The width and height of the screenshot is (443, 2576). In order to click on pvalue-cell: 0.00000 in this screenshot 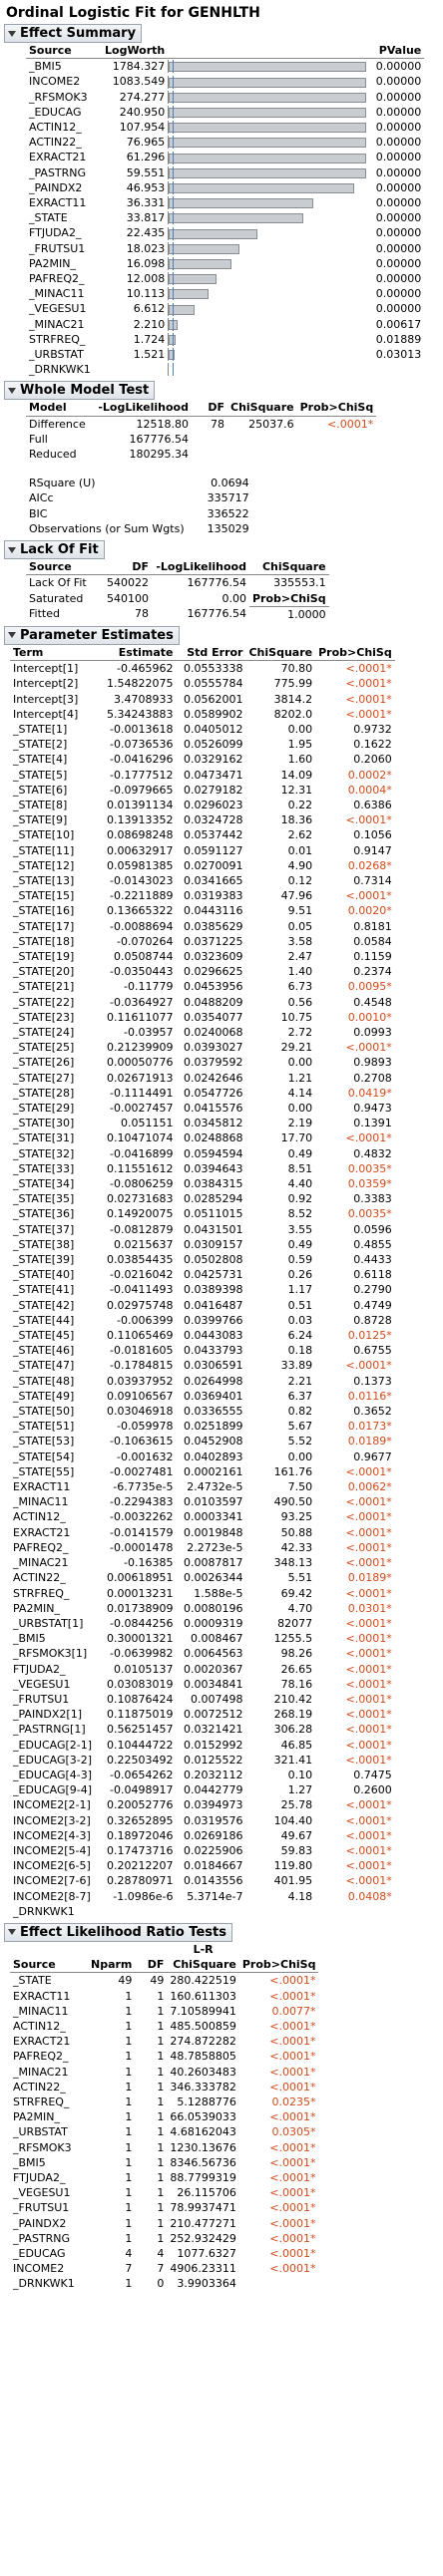, I will do `click(398, 97)`.